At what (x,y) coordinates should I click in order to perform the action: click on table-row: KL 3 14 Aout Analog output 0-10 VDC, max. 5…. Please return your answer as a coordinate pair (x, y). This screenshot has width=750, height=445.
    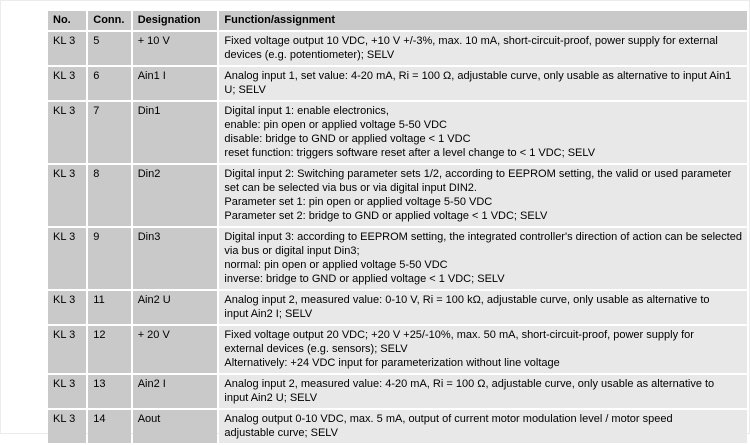
    Looking at the image, I should click on (397, 426).